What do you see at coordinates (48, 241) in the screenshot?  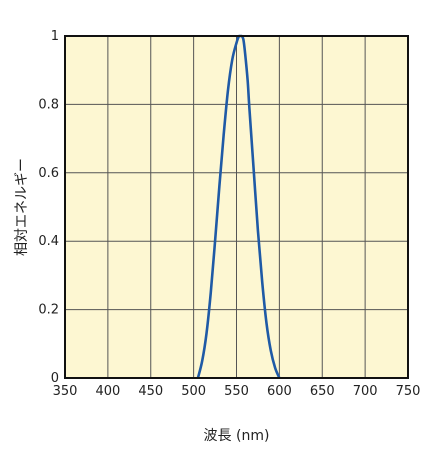 I see `y-tick-label: 0.4` at bounding box center [48, 241].